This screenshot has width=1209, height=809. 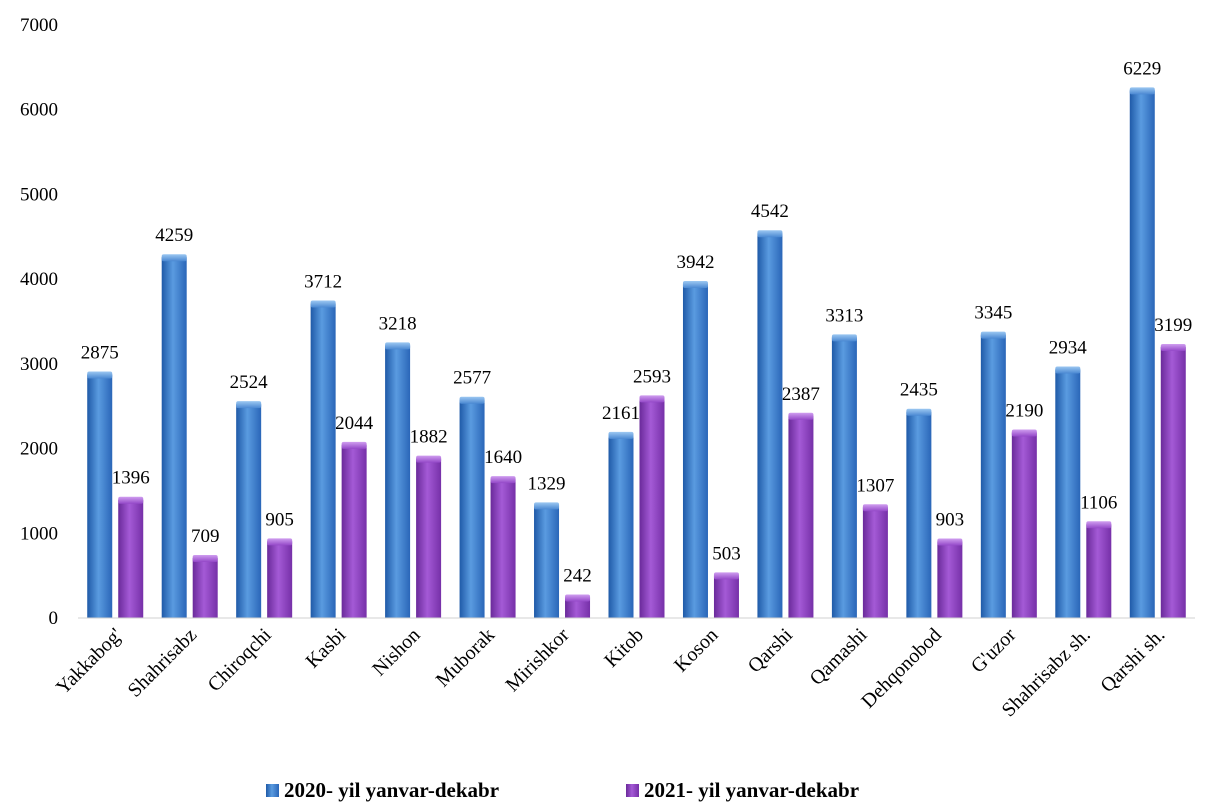 What do you see at coordinates (39, 194) in the screenshot?
I see `y-tick-label: 5000` at bounding box center [39, 194].